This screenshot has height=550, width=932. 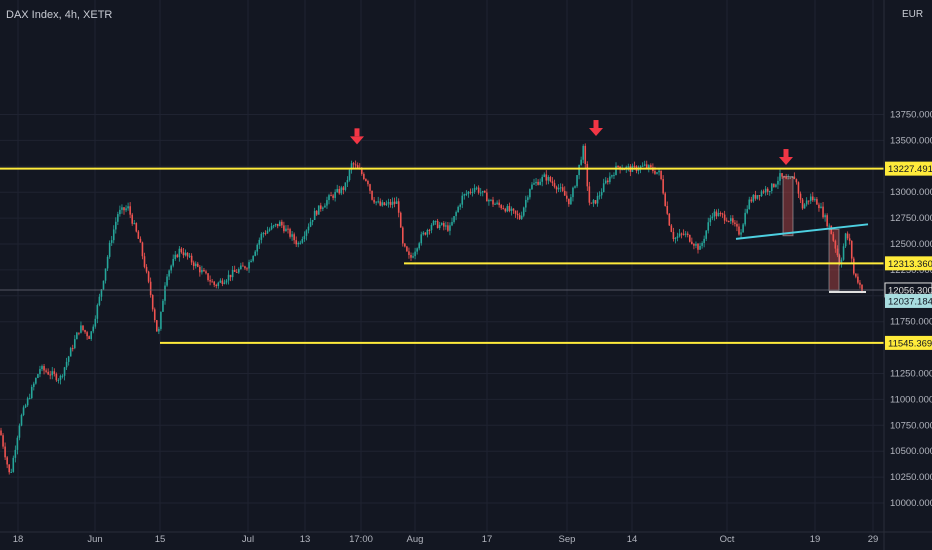 What do you see at coordinates (911, 192) in the screenshot?
I see `price-tick-label: 13000.000` at bounding box center [911, 192].